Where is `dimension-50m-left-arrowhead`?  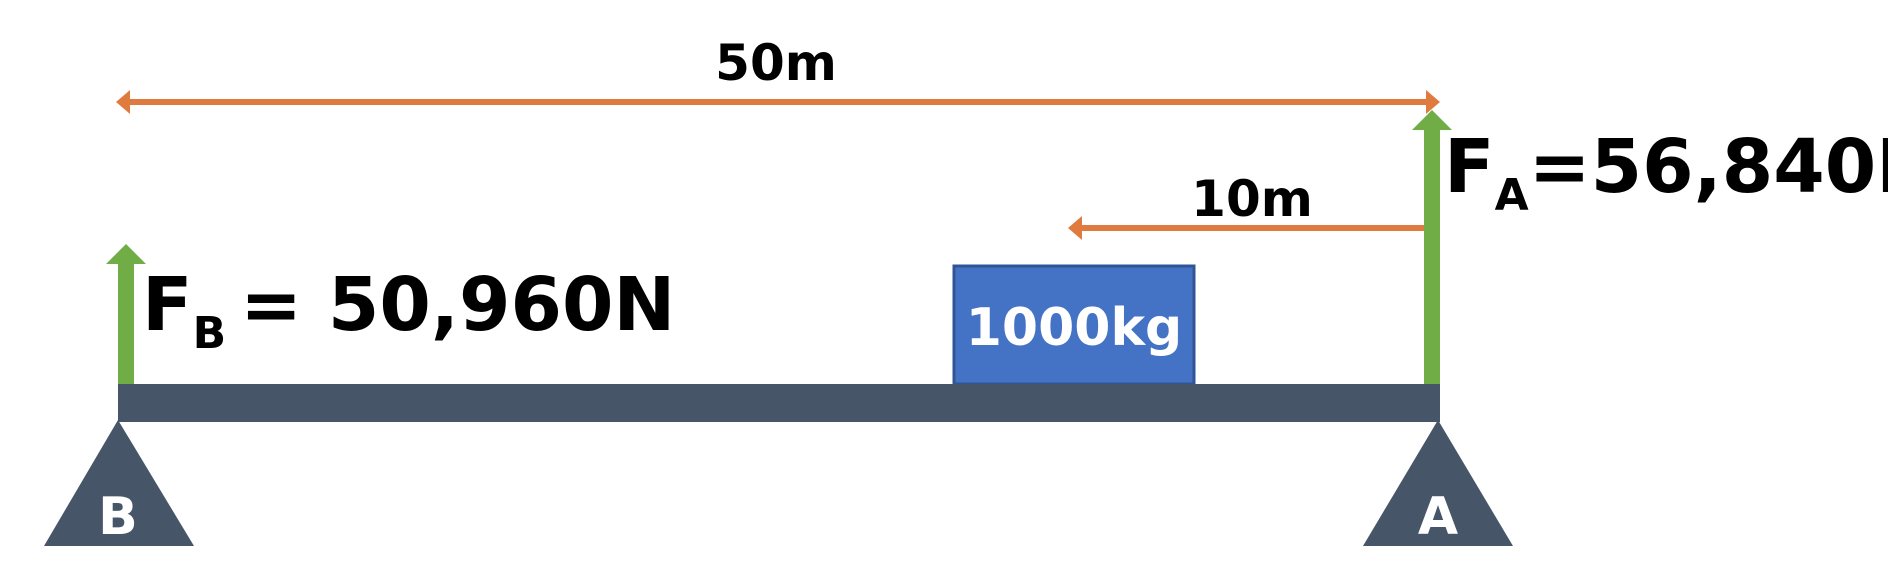
dimension-50m-left-arrowhead is located at coordinates (123, 102).